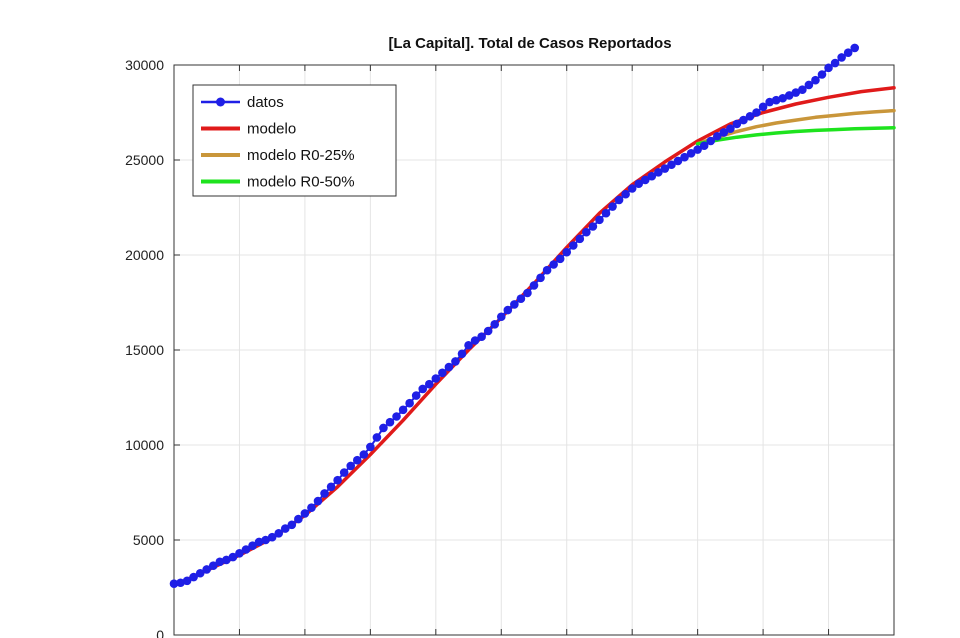 This screenshot has width=960, height=638. I want to click on y-tick-label: 0, so click(160, 632).